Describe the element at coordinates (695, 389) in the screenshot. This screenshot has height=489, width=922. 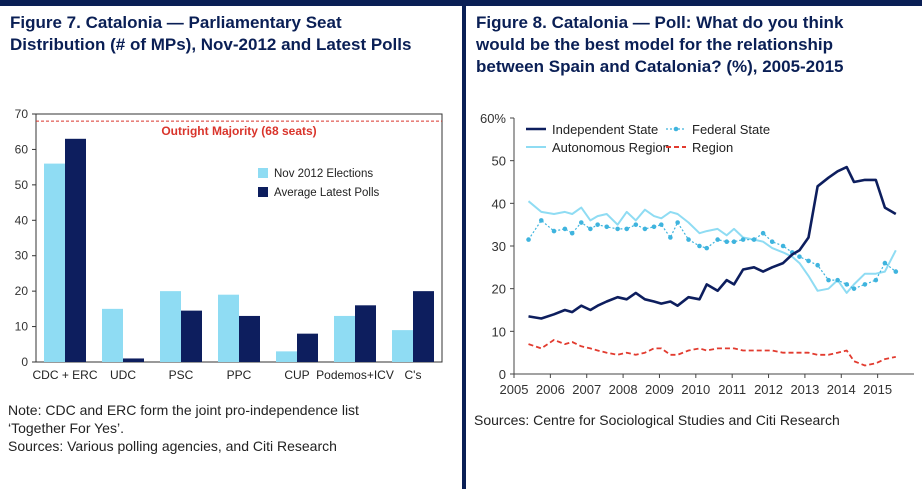
I see `x-tick-label: 2010` at that location.